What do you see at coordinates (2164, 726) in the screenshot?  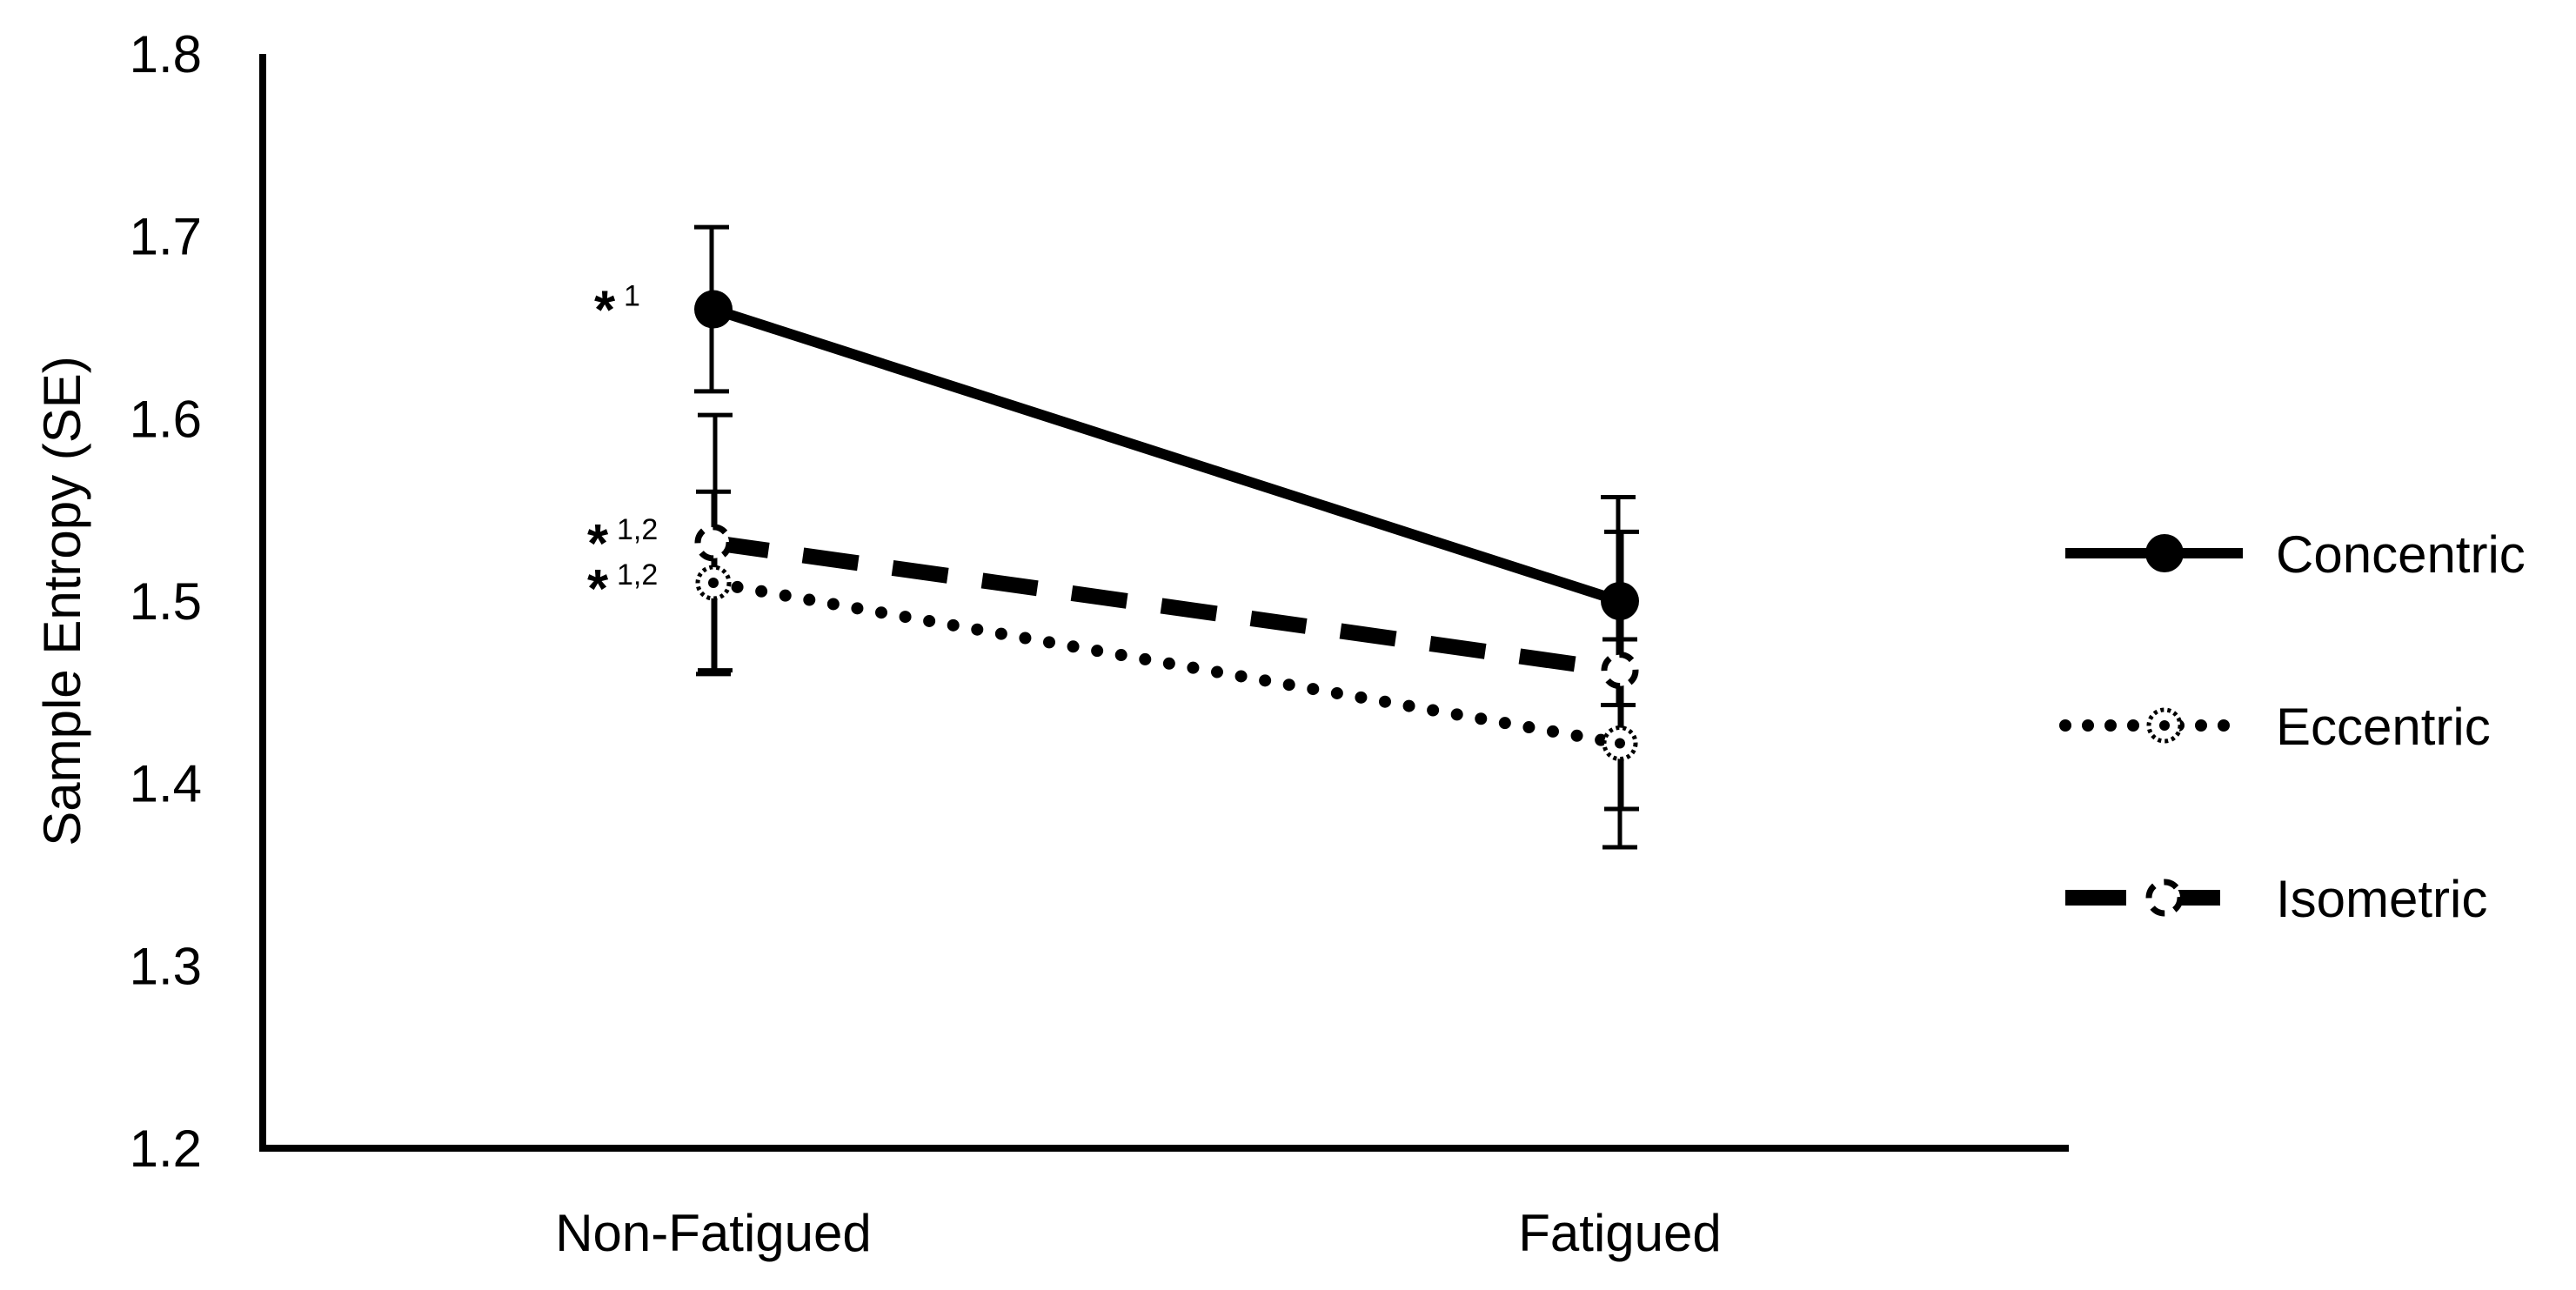 I see `legend-marker-eccentric-center` at bounding box center [2164, 726].